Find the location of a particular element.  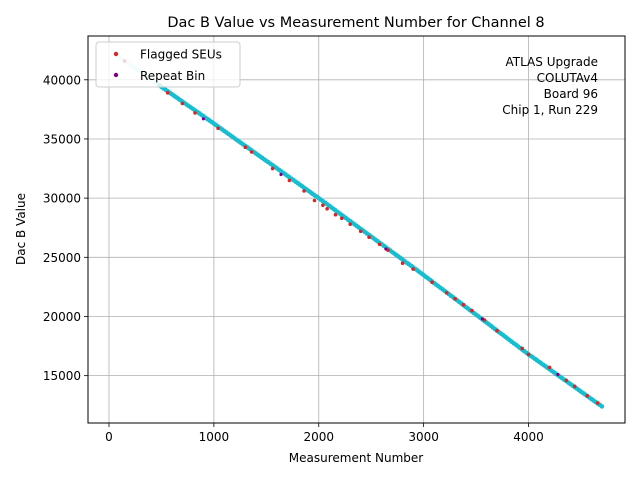

y-tick-label: 40000 is located at coordinates (62, 80).